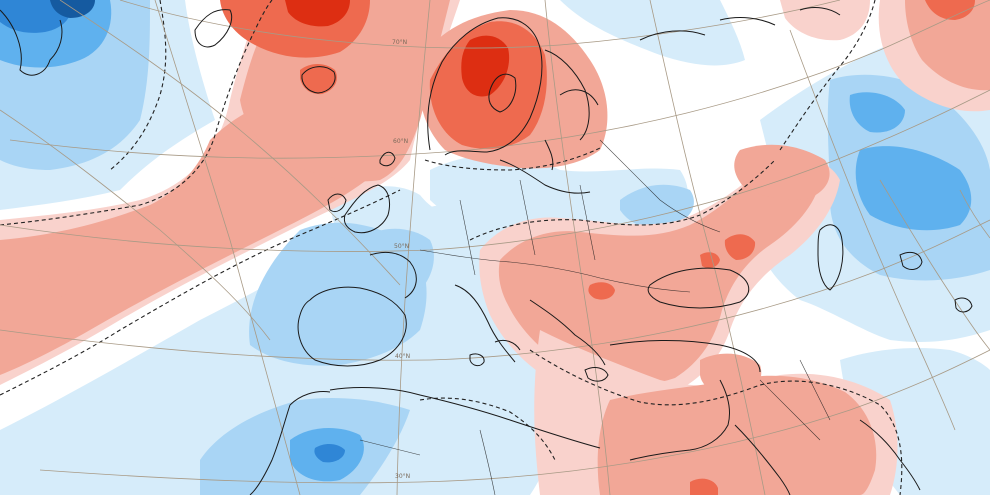 The image size is (990, 495). I want to click on coast-baltic, so click(545, 166).